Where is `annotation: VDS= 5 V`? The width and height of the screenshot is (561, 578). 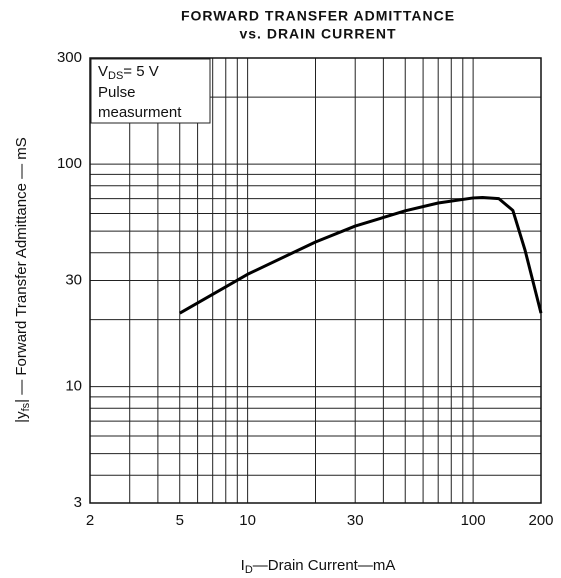 annotation: VDS= 5 V is located at coordinates (128, 72).